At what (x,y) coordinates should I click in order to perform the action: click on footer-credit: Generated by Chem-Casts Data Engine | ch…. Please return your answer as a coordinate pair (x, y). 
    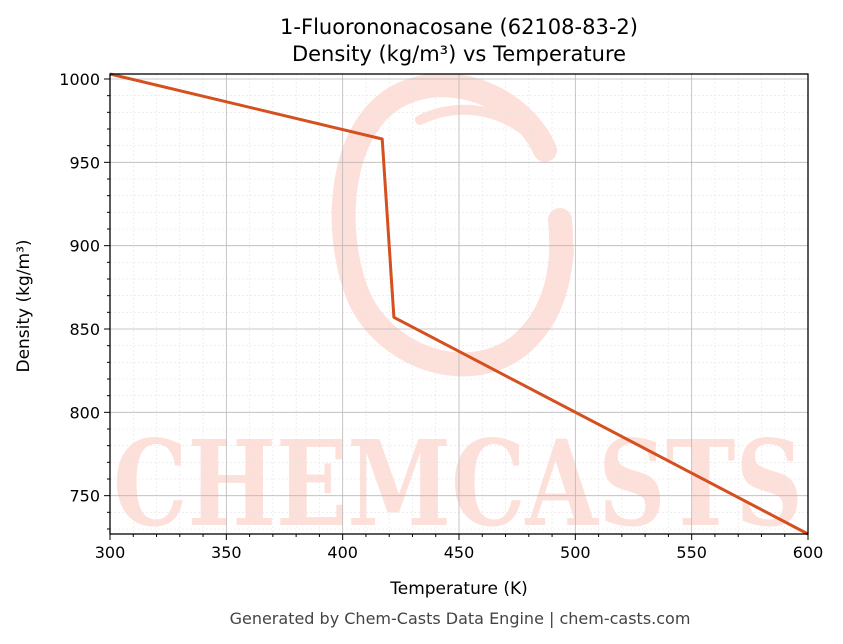
    Looking at the image, I should click on (460, 618).